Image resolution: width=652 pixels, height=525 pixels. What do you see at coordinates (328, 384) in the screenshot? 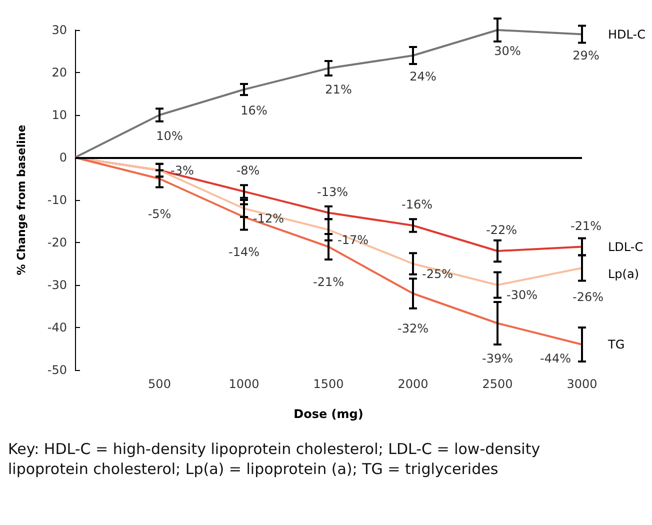
I see `x-tick-label: 1500` at bounding box center [328, 384].